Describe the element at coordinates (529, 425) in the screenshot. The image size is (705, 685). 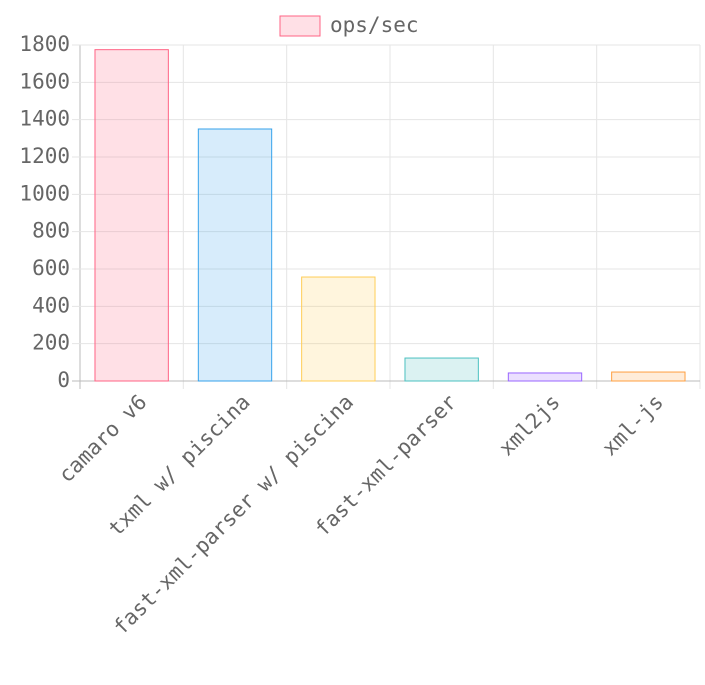
I see `x-tick-label: xml2js` at that location.